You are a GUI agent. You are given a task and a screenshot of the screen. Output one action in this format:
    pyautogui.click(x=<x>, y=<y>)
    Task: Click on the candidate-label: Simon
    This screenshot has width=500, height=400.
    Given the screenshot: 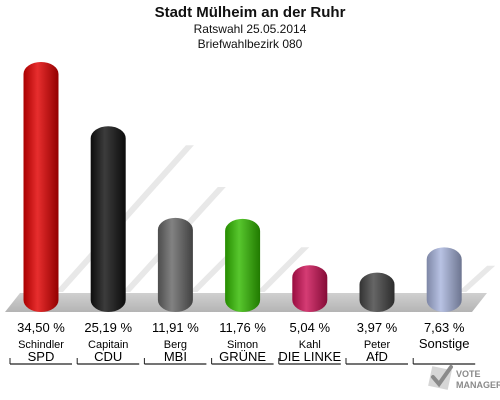 What is the action you would take?
    pyautogui.click(x=242, y=345)
    